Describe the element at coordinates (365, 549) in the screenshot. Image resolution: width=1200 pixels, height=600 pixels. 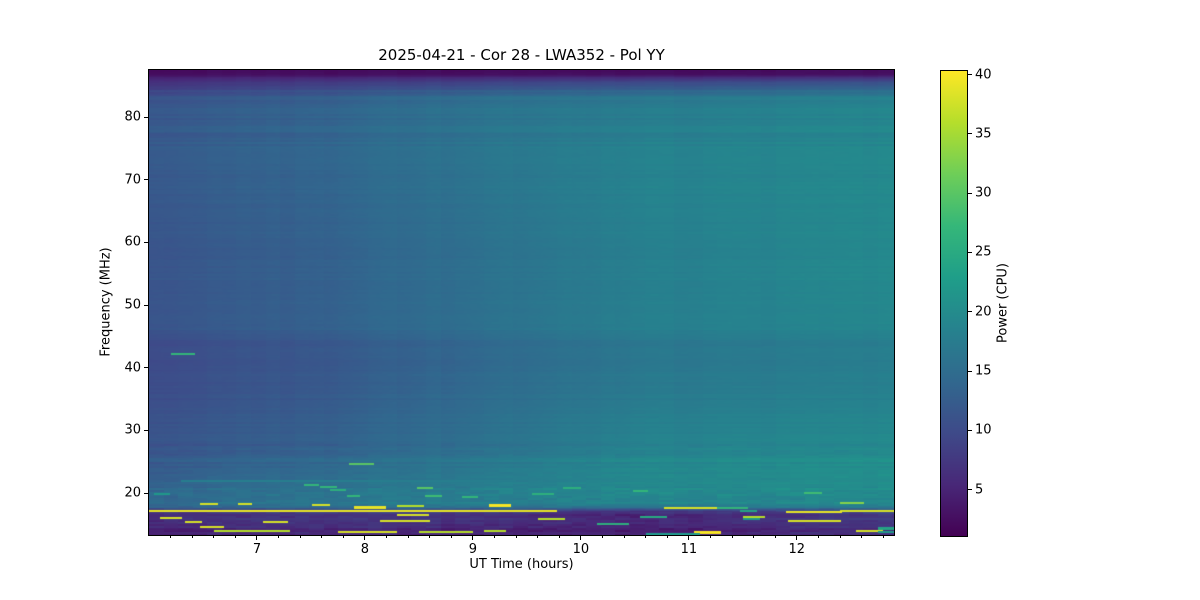
I see `x-tick-label: 8` at that location.